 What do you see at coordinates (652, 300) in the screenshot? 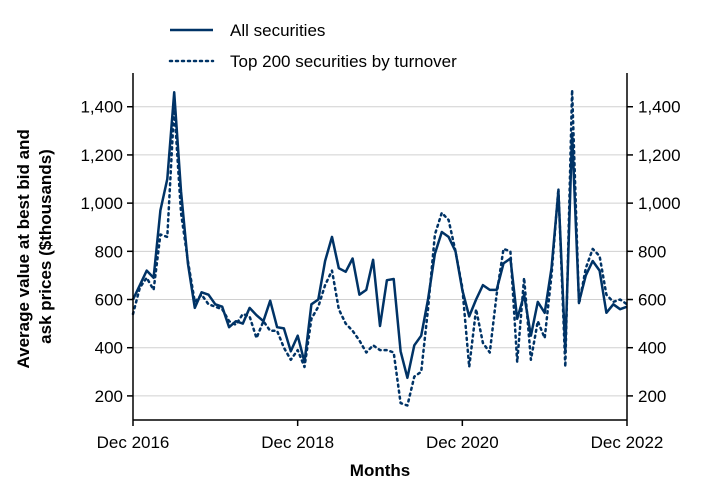
I see `y-tick-label-right: 600` at bounding box center [652, 300].